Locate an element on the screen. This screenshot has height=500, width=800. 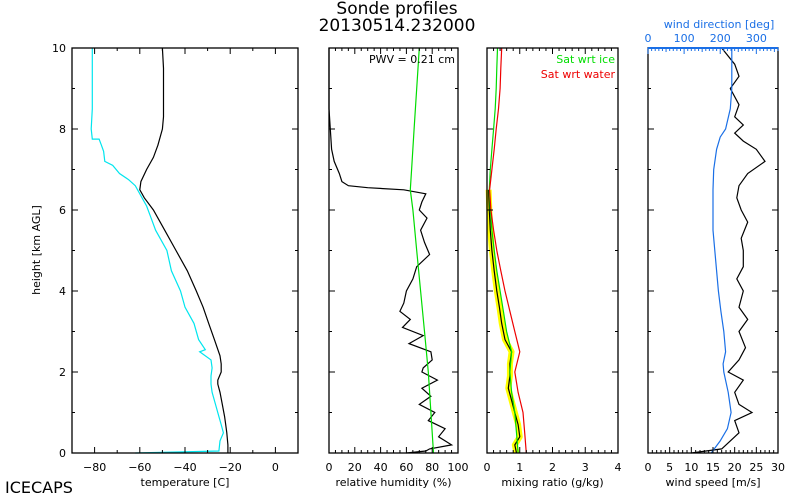
x2-tick-label: 200 is located at coordinates (720, 38).